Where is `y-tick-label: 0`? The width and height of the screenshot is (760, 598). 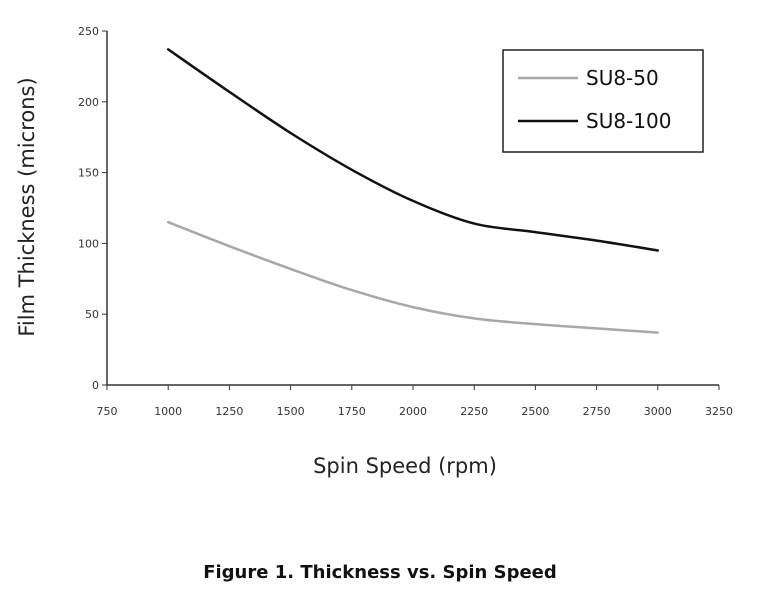
y-tick-label: 0 is located at coordinates (95, 385).